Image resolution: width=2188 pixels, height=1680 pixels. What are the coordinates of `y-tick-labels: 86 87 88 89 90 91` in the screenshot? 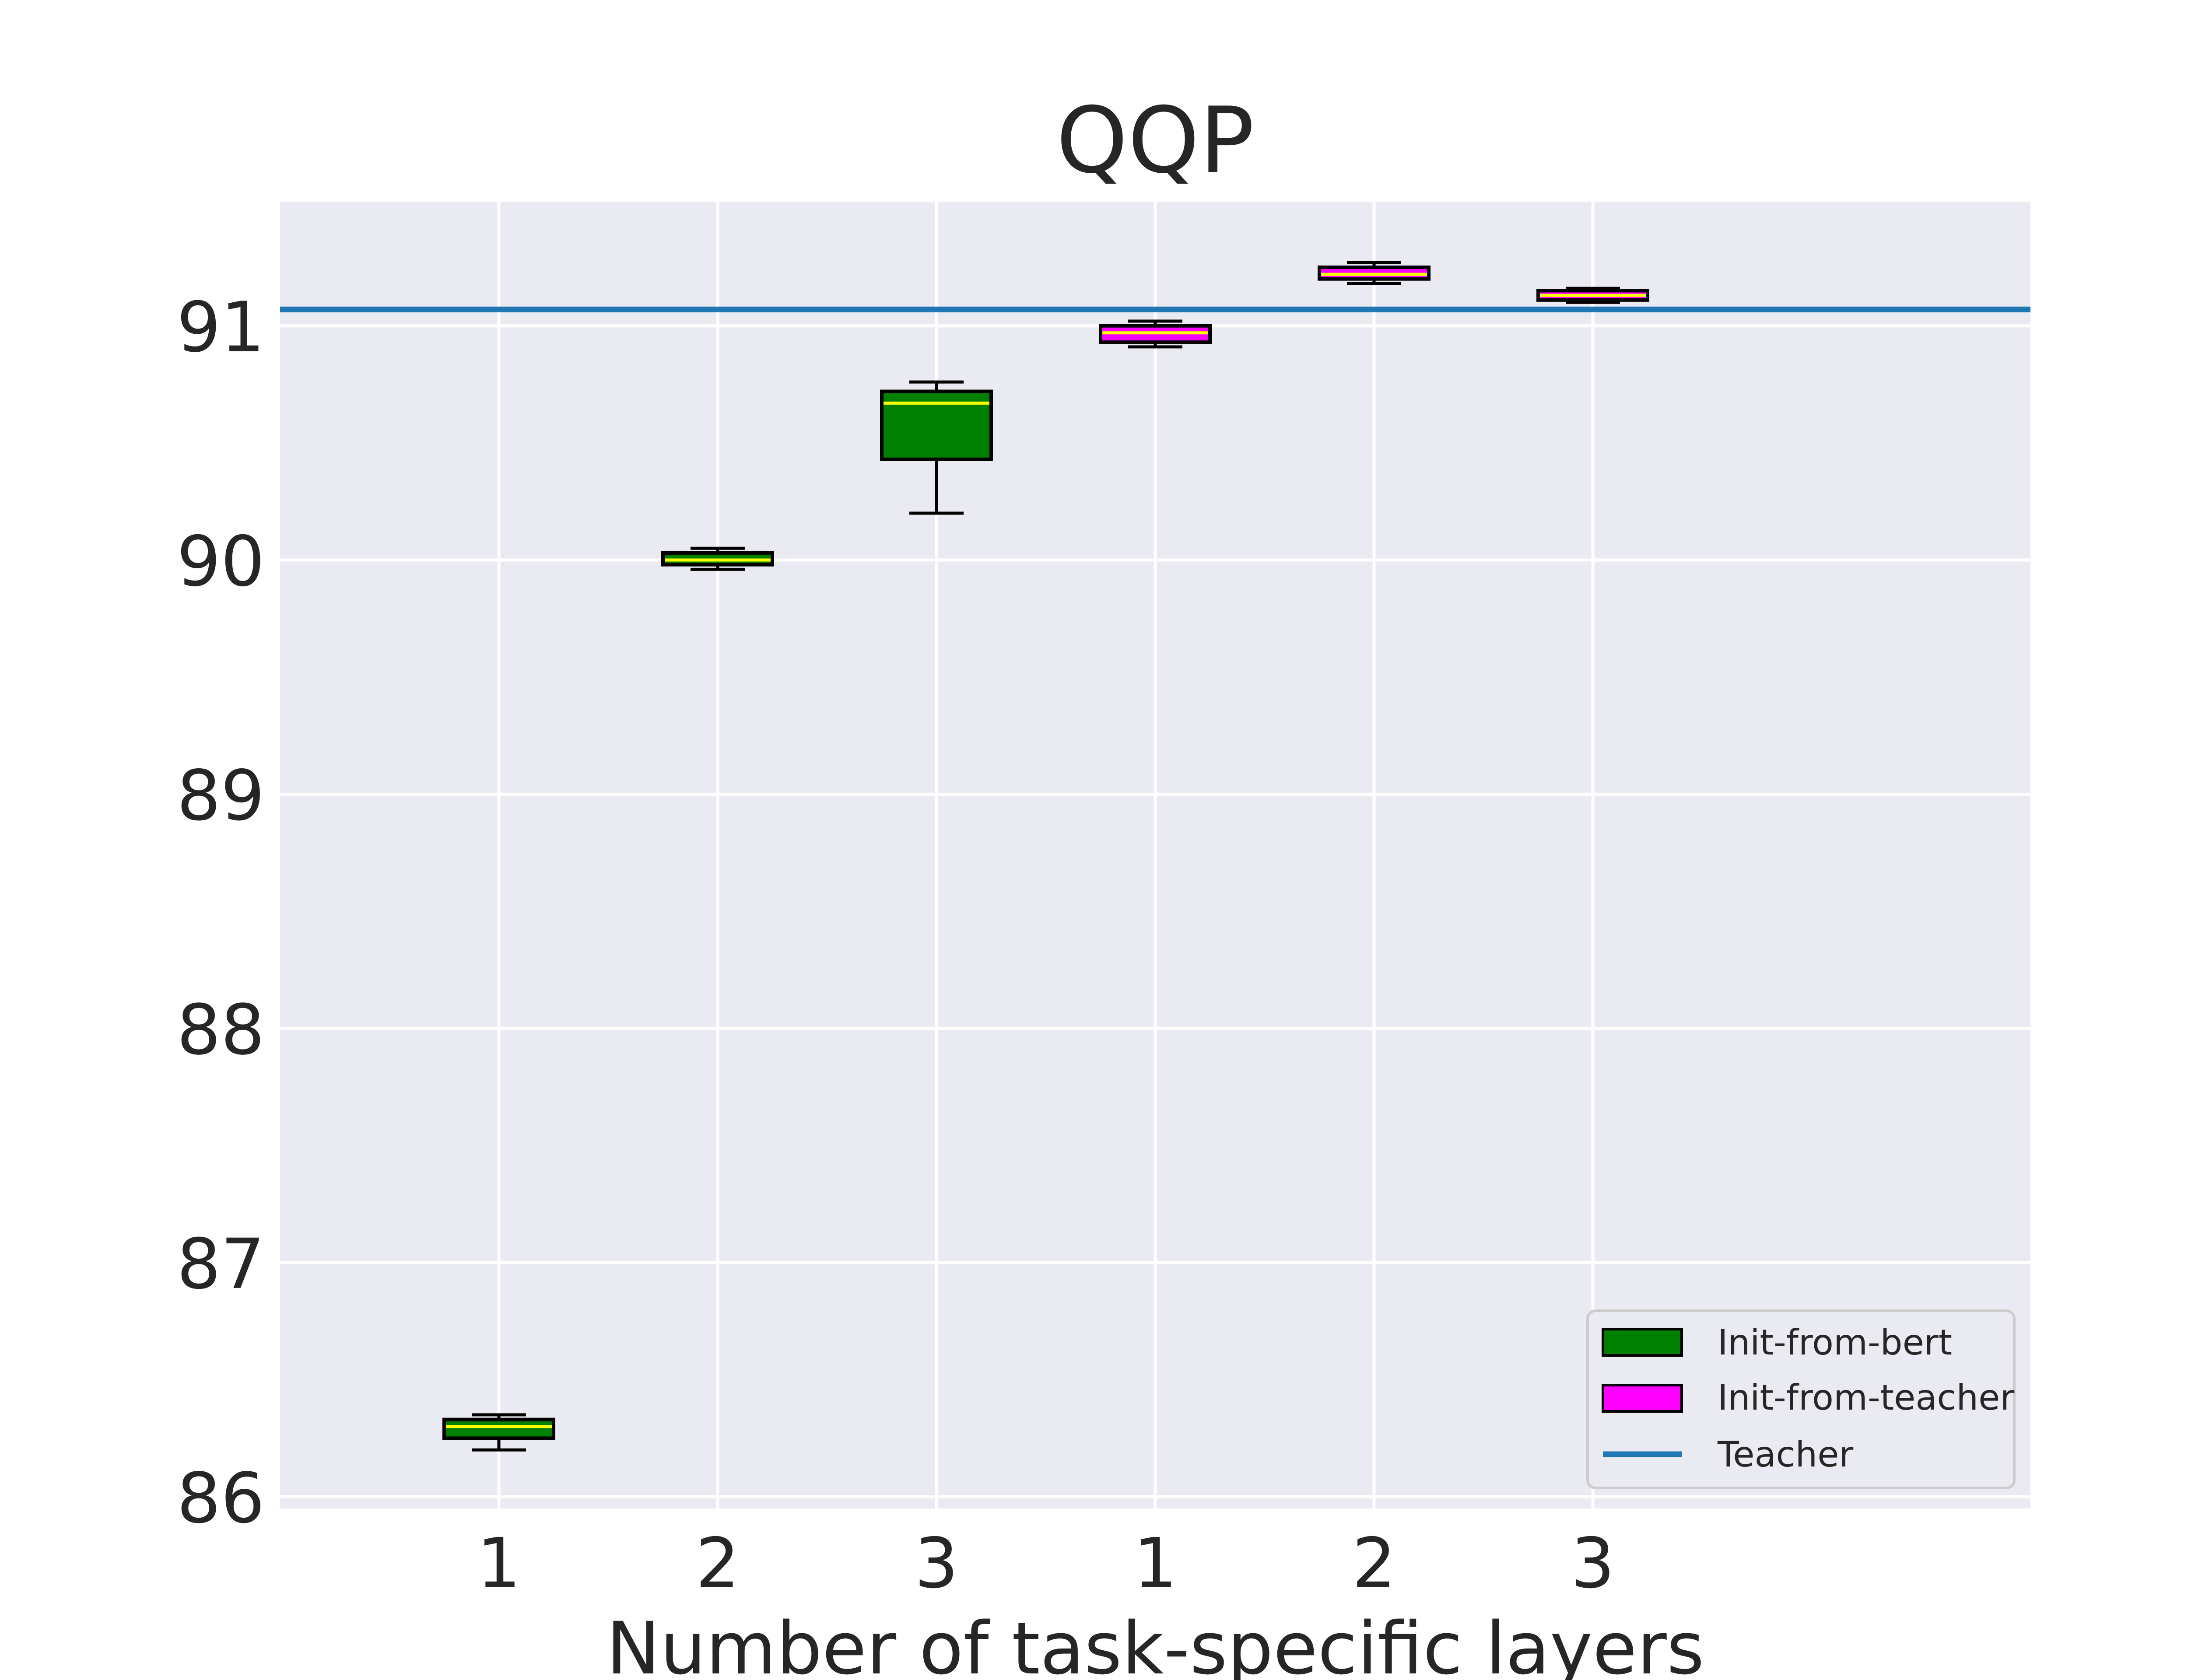 It's located at (221, 913).